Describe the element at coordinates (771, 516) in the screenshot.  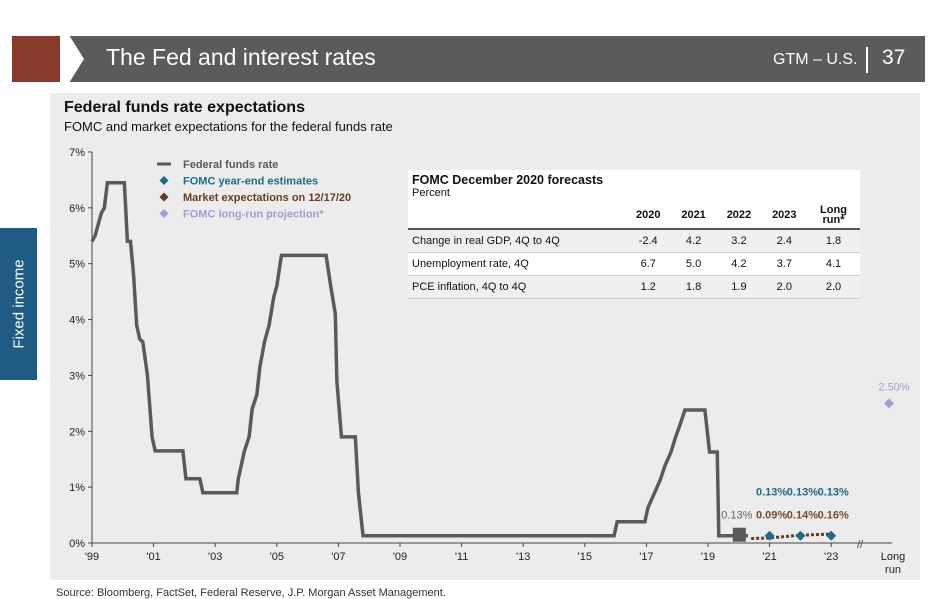
I see `market-expectation-label: 0.09%` at that location.